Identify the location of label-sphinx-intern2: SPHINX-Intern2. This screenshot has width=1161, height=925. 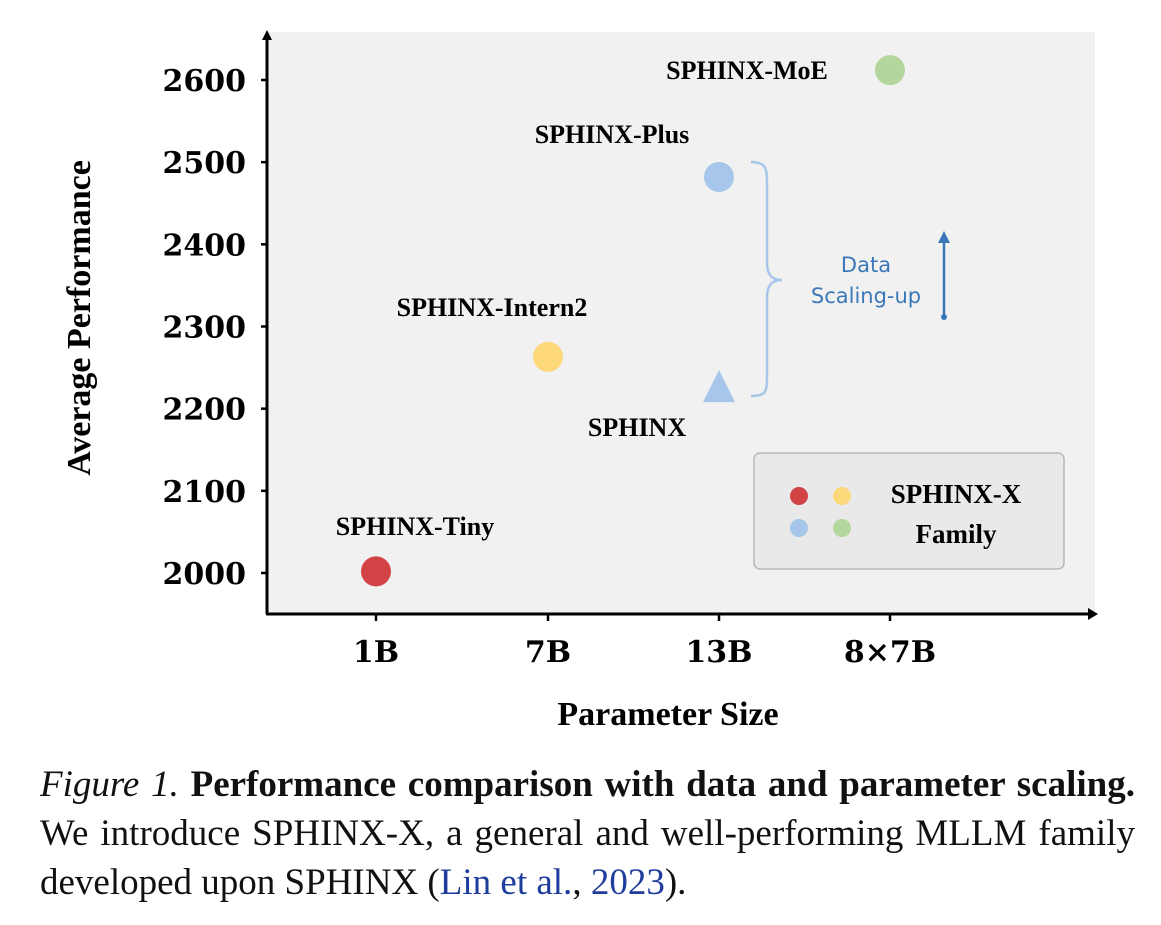
(492, 307).